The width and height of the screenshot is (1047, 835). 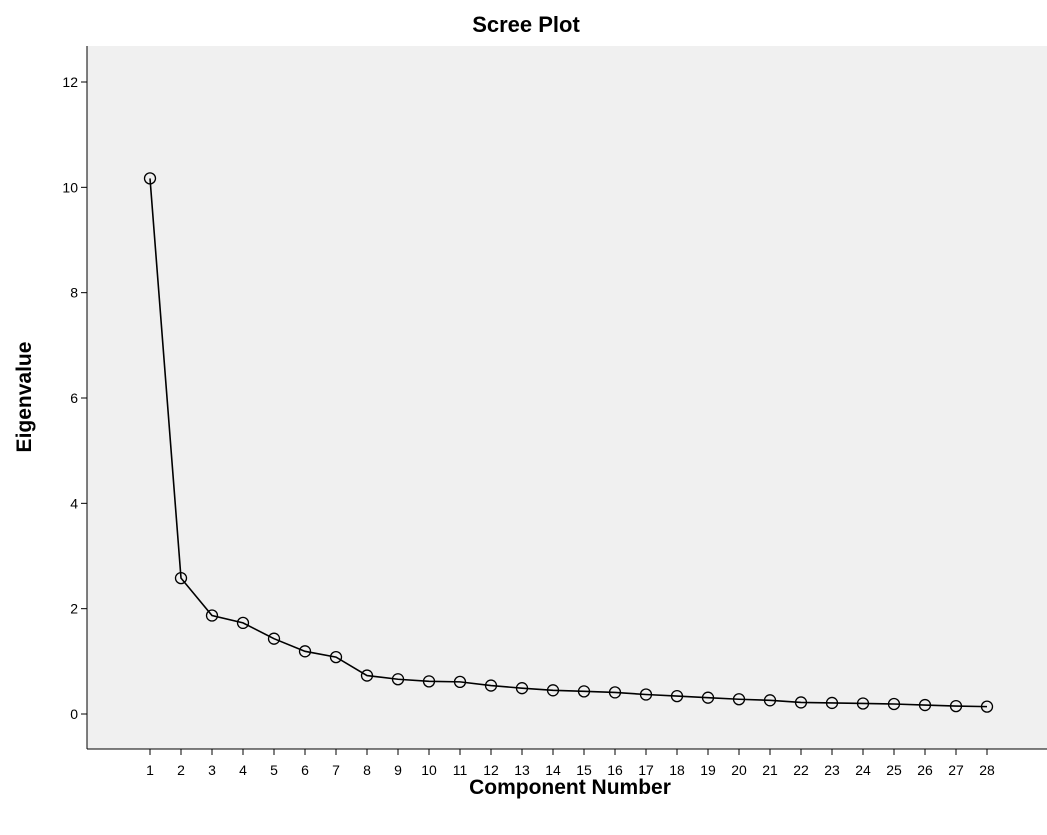 I want to click on y-tick-label: 2, so click(x=74, y=609).